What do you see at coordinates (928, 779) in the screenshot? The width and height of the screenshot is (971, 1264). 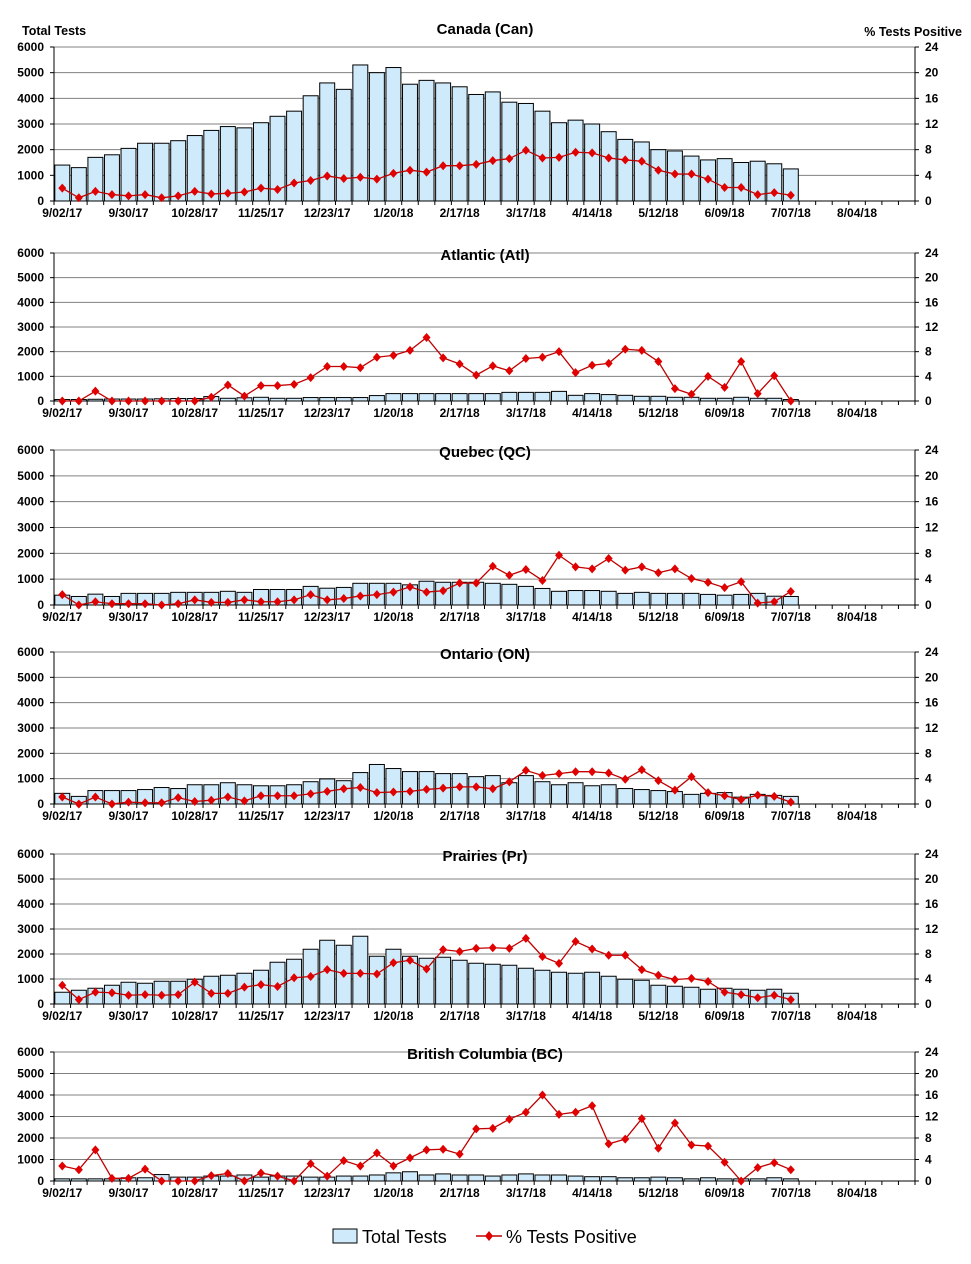 I see `y2-tick-label: 4` at bounding box center [928, 779].